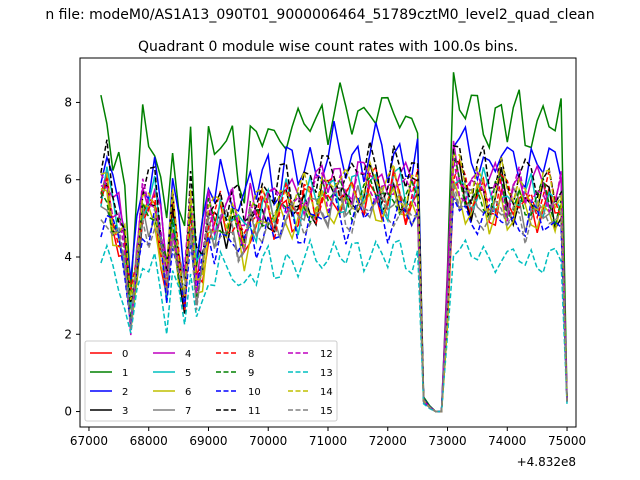 Image resolution: width=640 pixels, height=480 pixels. Describe the element at coordinates (188, 411) in the screenshot. I see `legend-label-7: 7` at that location.